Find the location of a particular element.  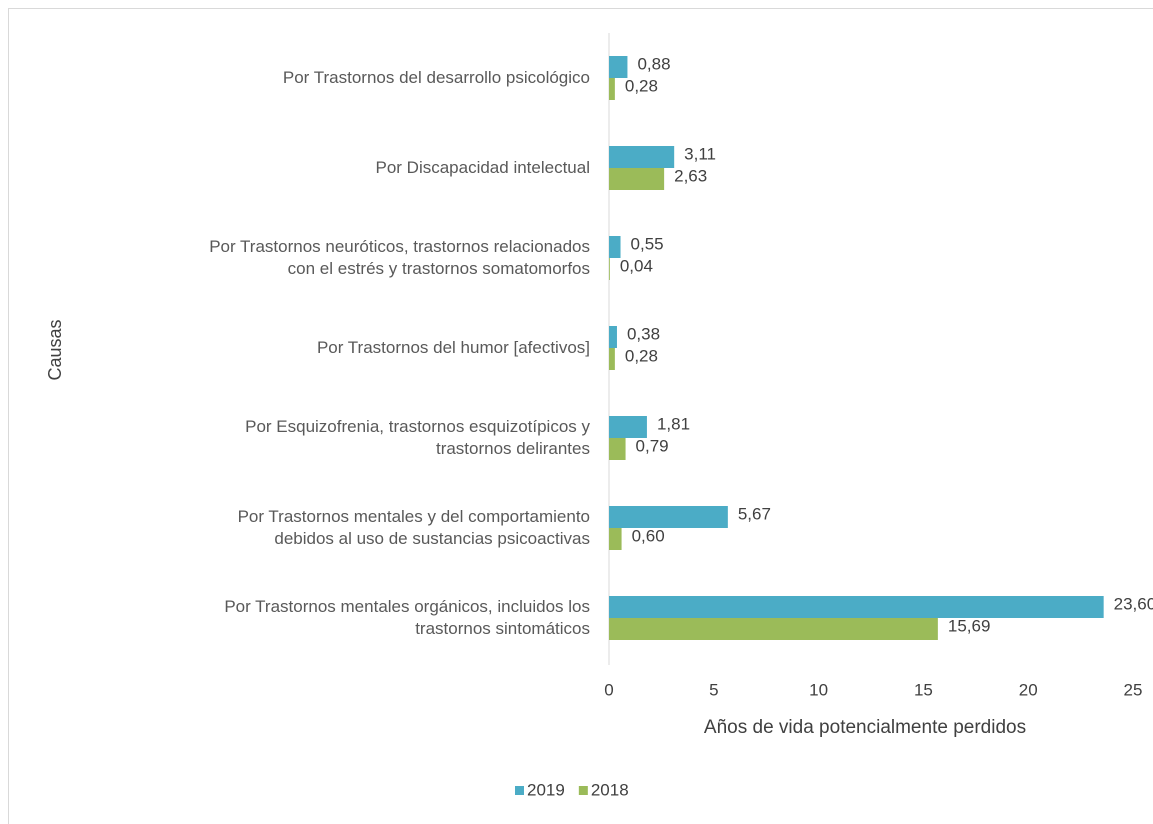

data-label: 0,38 is located at coordinates (643, 333).